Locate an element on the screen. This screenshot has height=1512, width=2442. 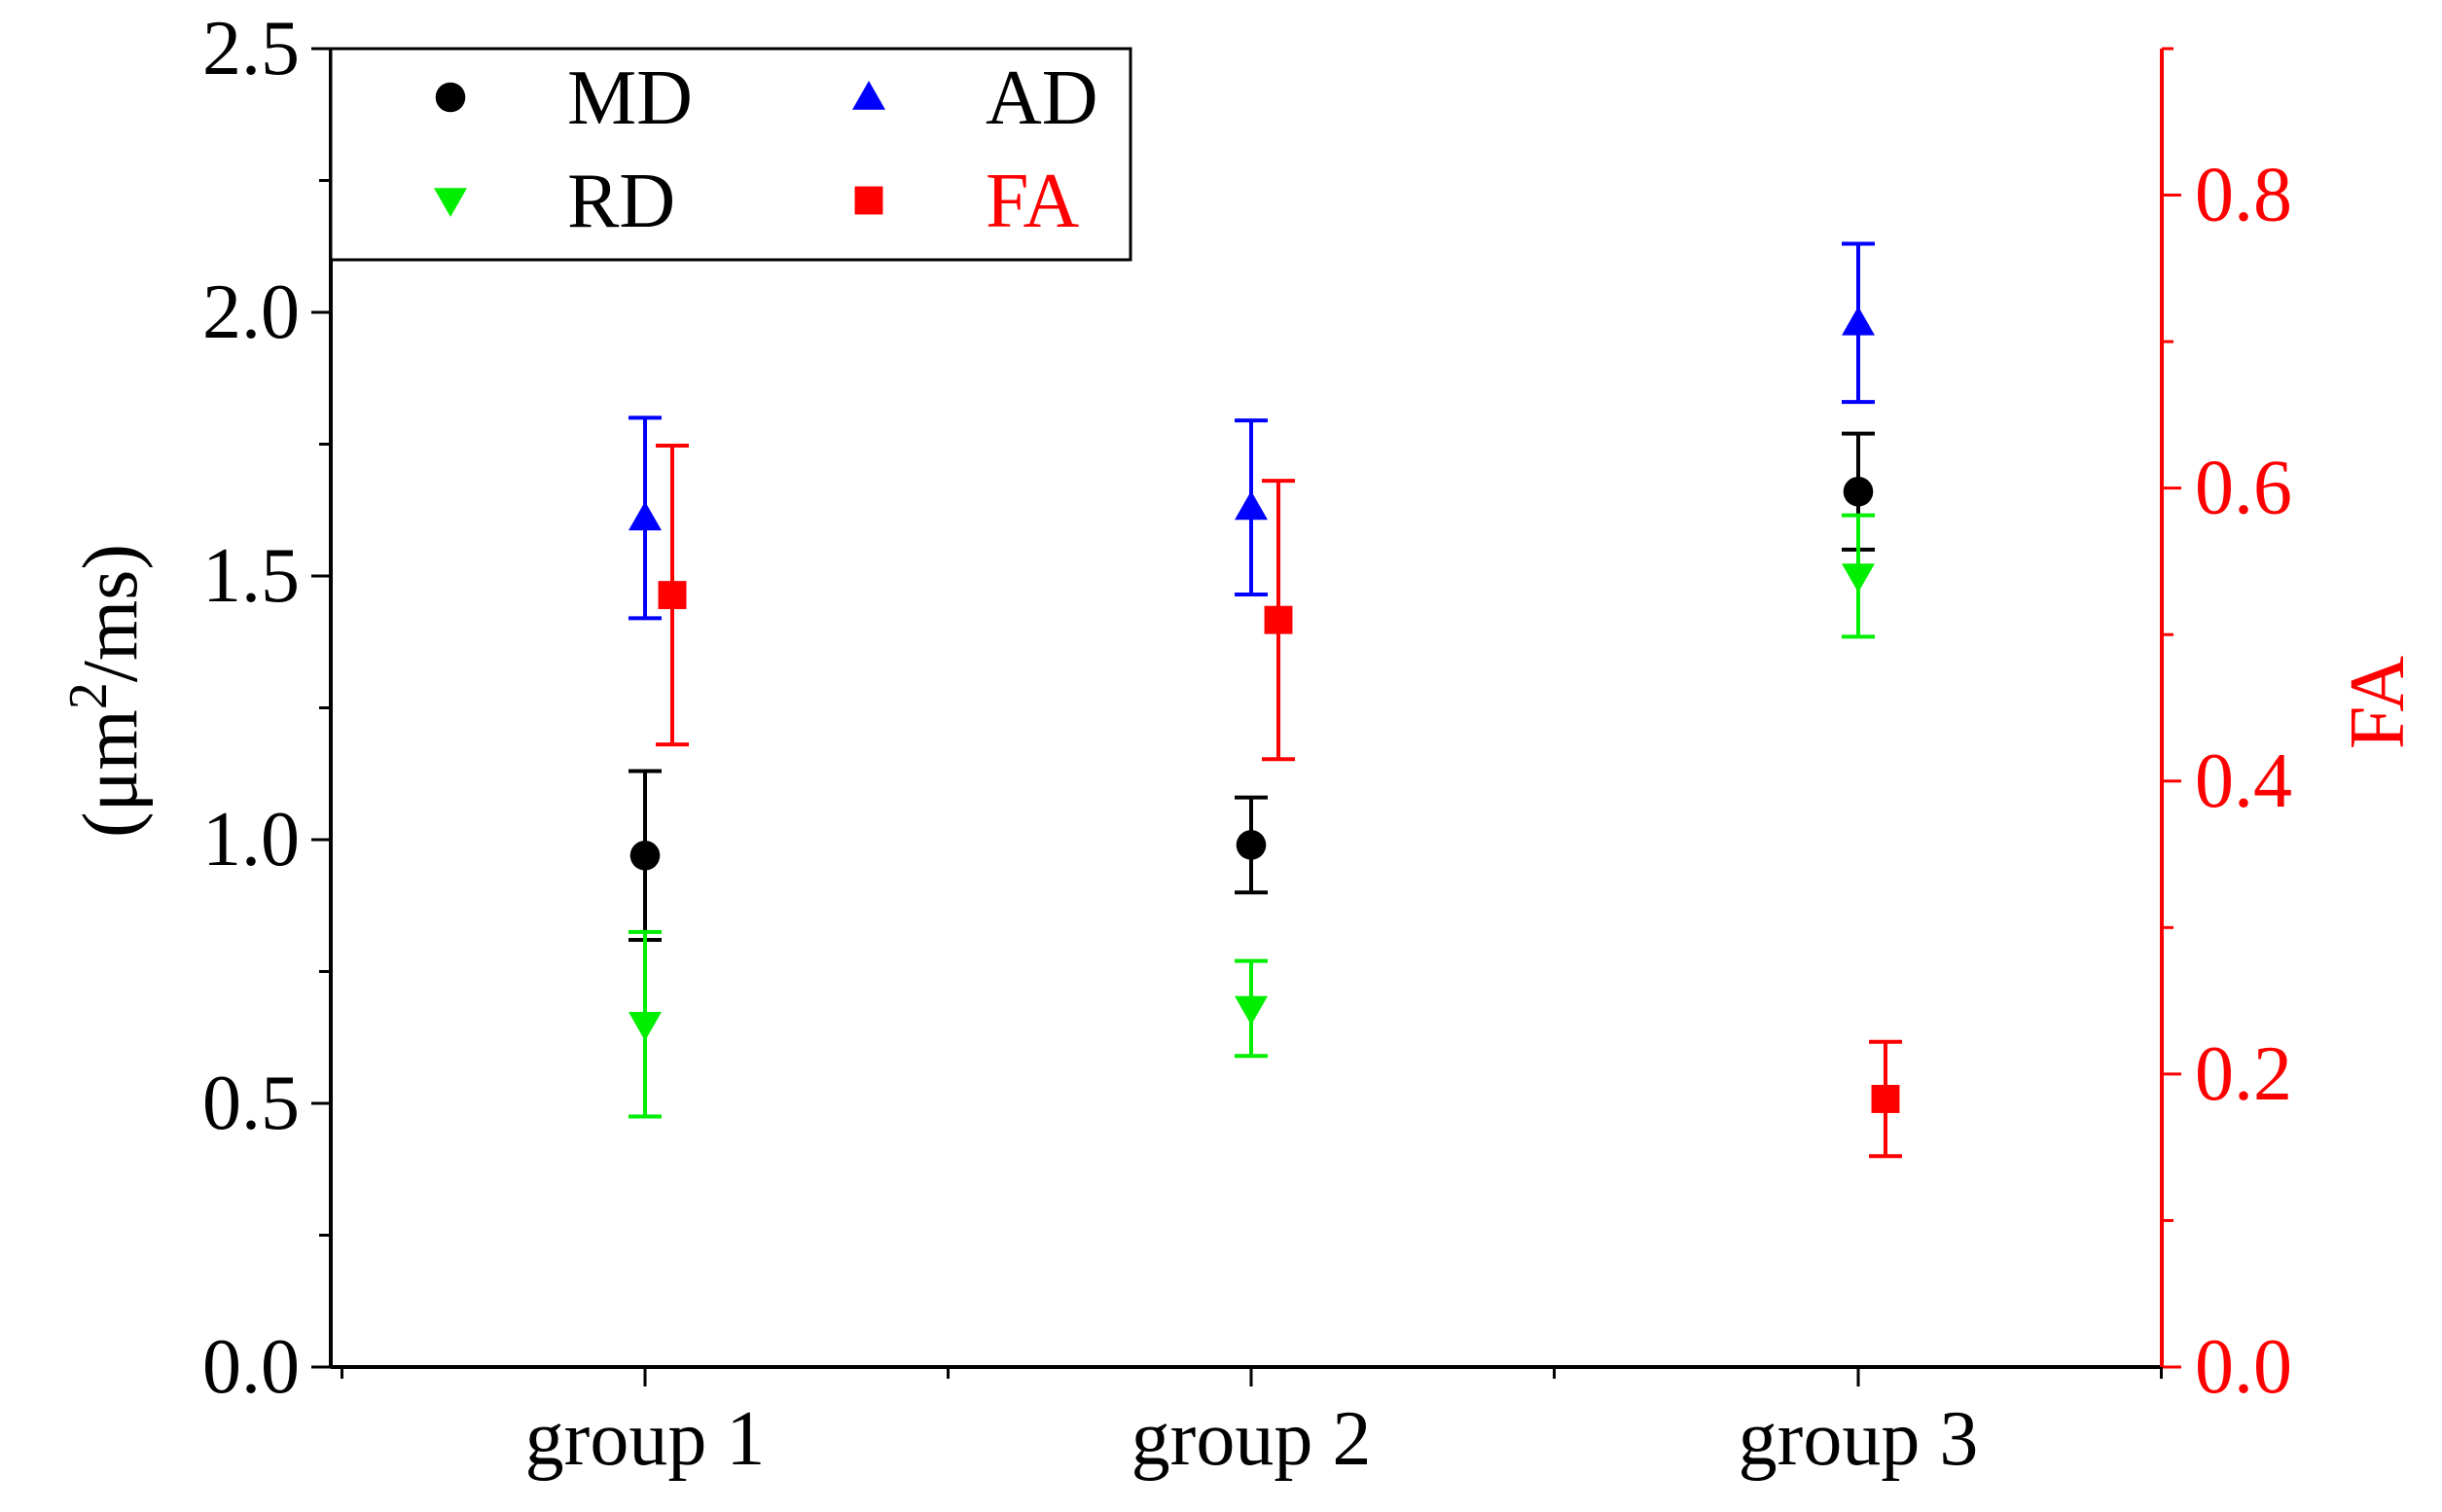
legend-frame is located at coordinates (730, 154).